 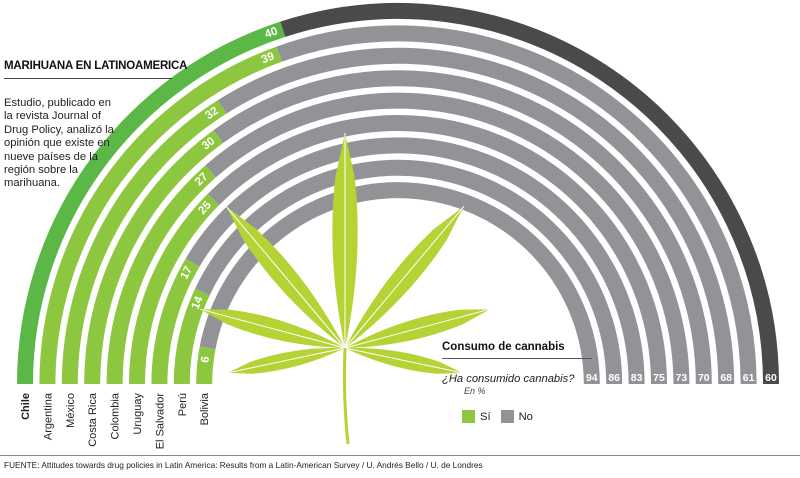 What do you see at coordinates (503, 347) in the screenshot?
I see `legend-title: Consumo de cannabis` at bounding box center [503, 347].